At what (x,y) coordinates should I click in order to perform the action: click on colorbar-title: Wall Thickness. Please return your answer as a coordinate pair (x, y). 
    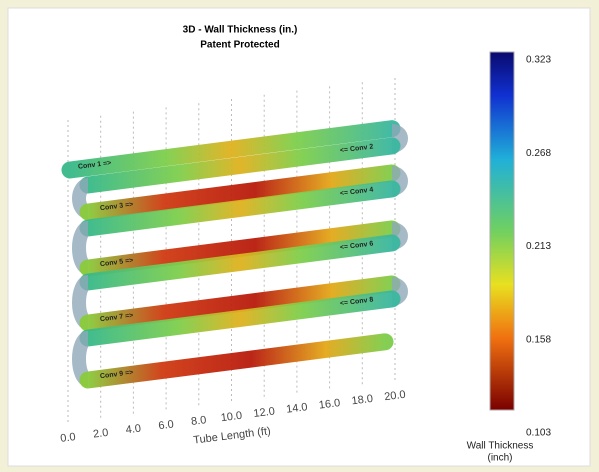
    Looking at the image, I should click on (500, 446).